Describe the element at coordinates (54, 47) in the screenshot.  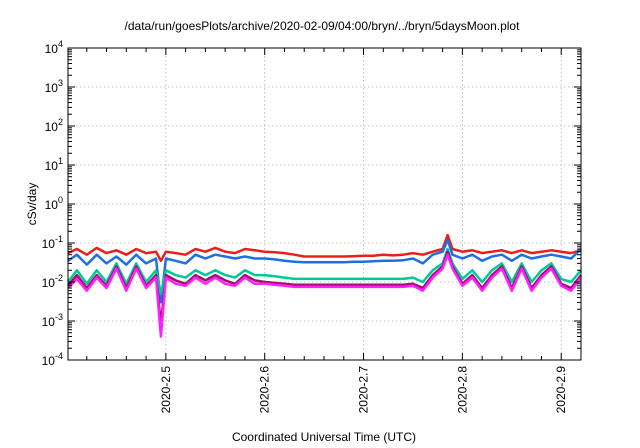
I see `y-tick-label: 10⁴` at that location.